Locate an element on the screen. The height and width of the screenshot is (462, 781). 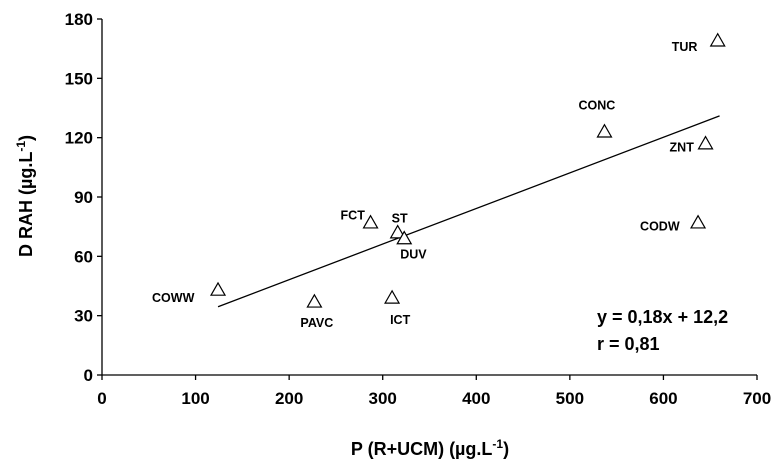
y-tick-label: 120 is located at coordinates (79, 138).